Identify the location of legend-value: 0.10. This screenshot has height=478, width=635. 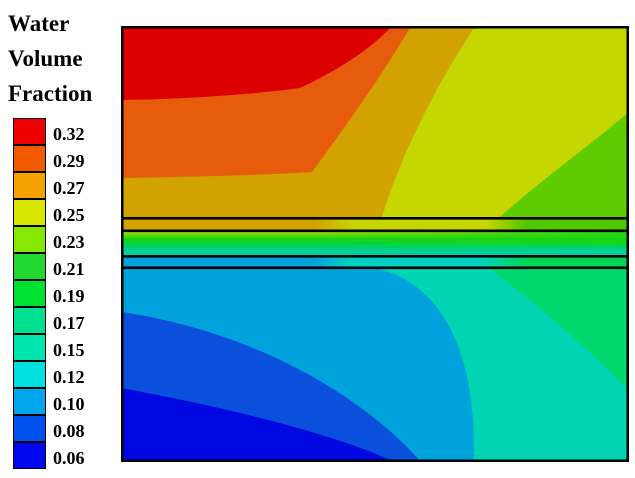
(69, 403).